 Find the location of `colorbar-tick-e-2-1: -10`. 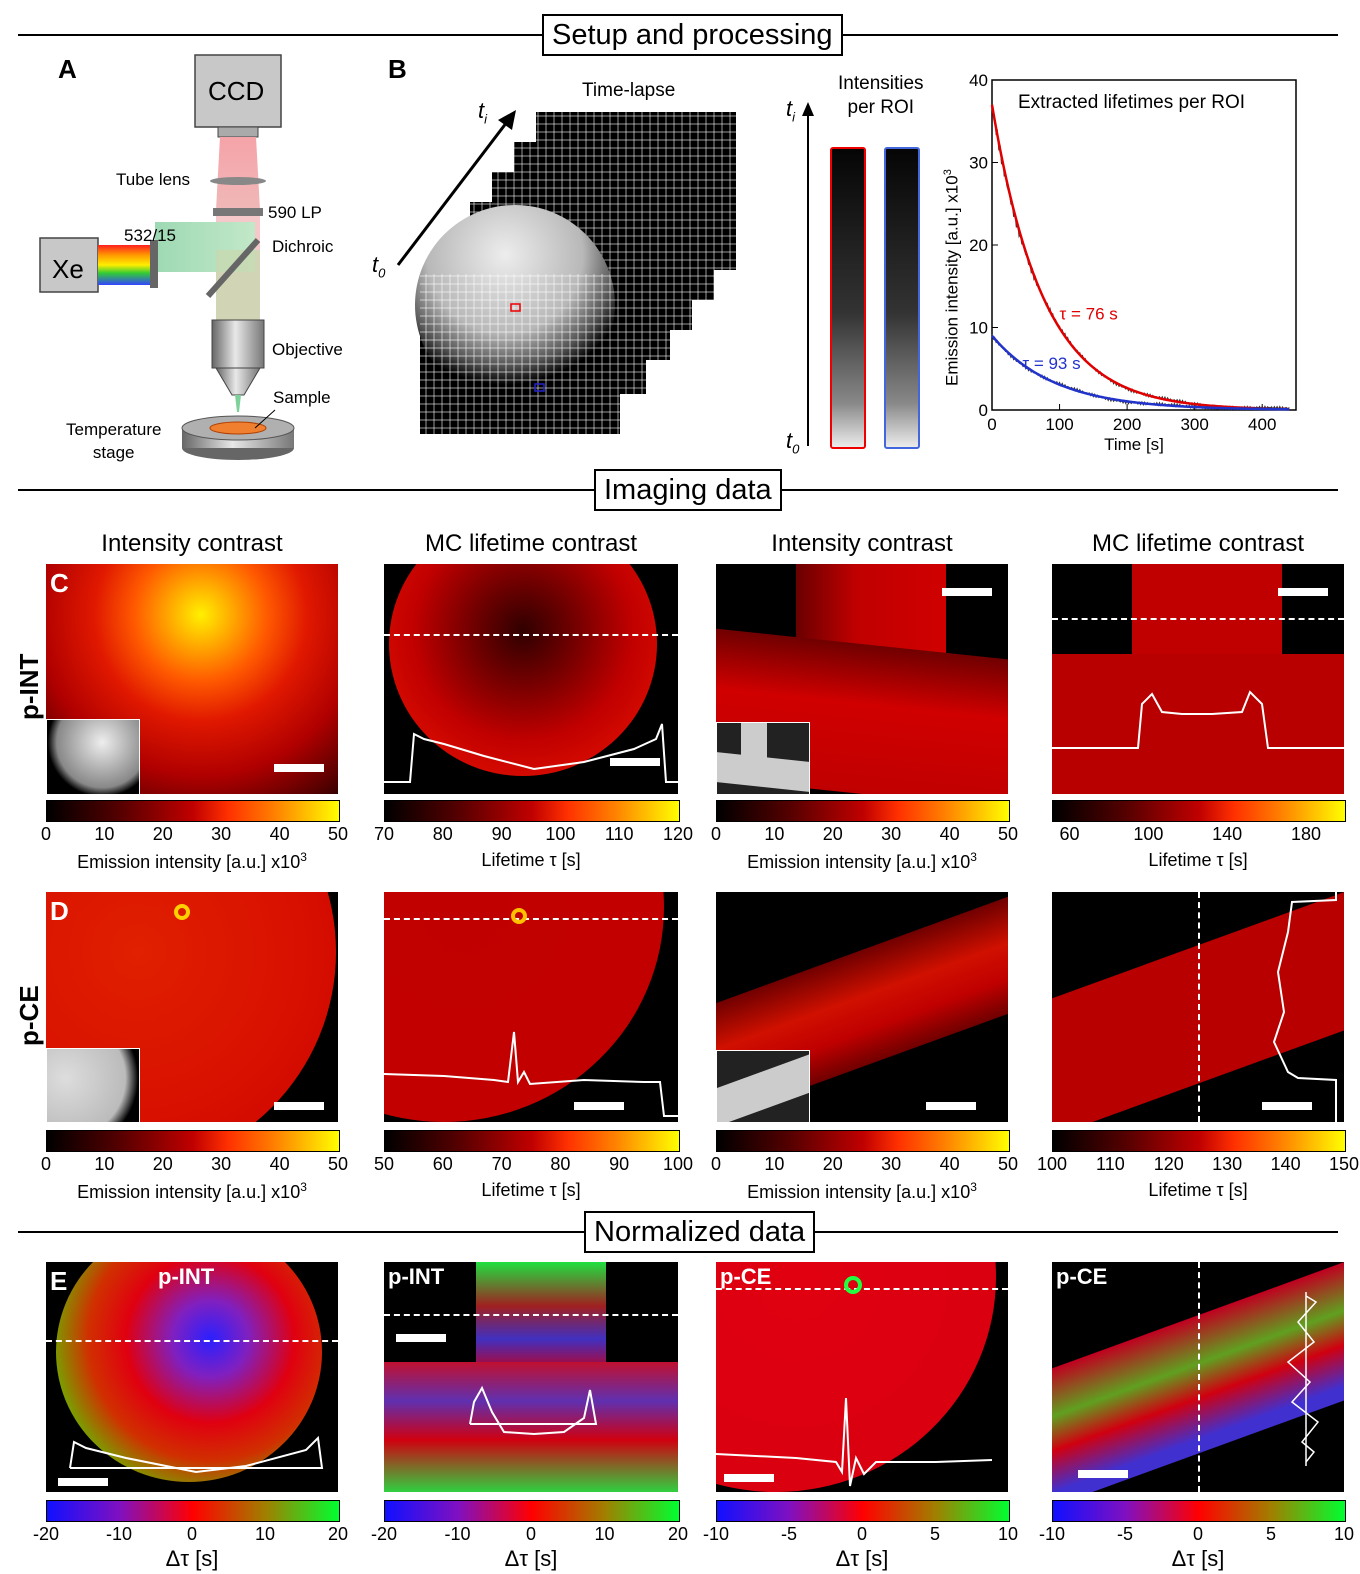

colorbar-tick-e-2-1: -10 is located at coordinates (457, 1534).